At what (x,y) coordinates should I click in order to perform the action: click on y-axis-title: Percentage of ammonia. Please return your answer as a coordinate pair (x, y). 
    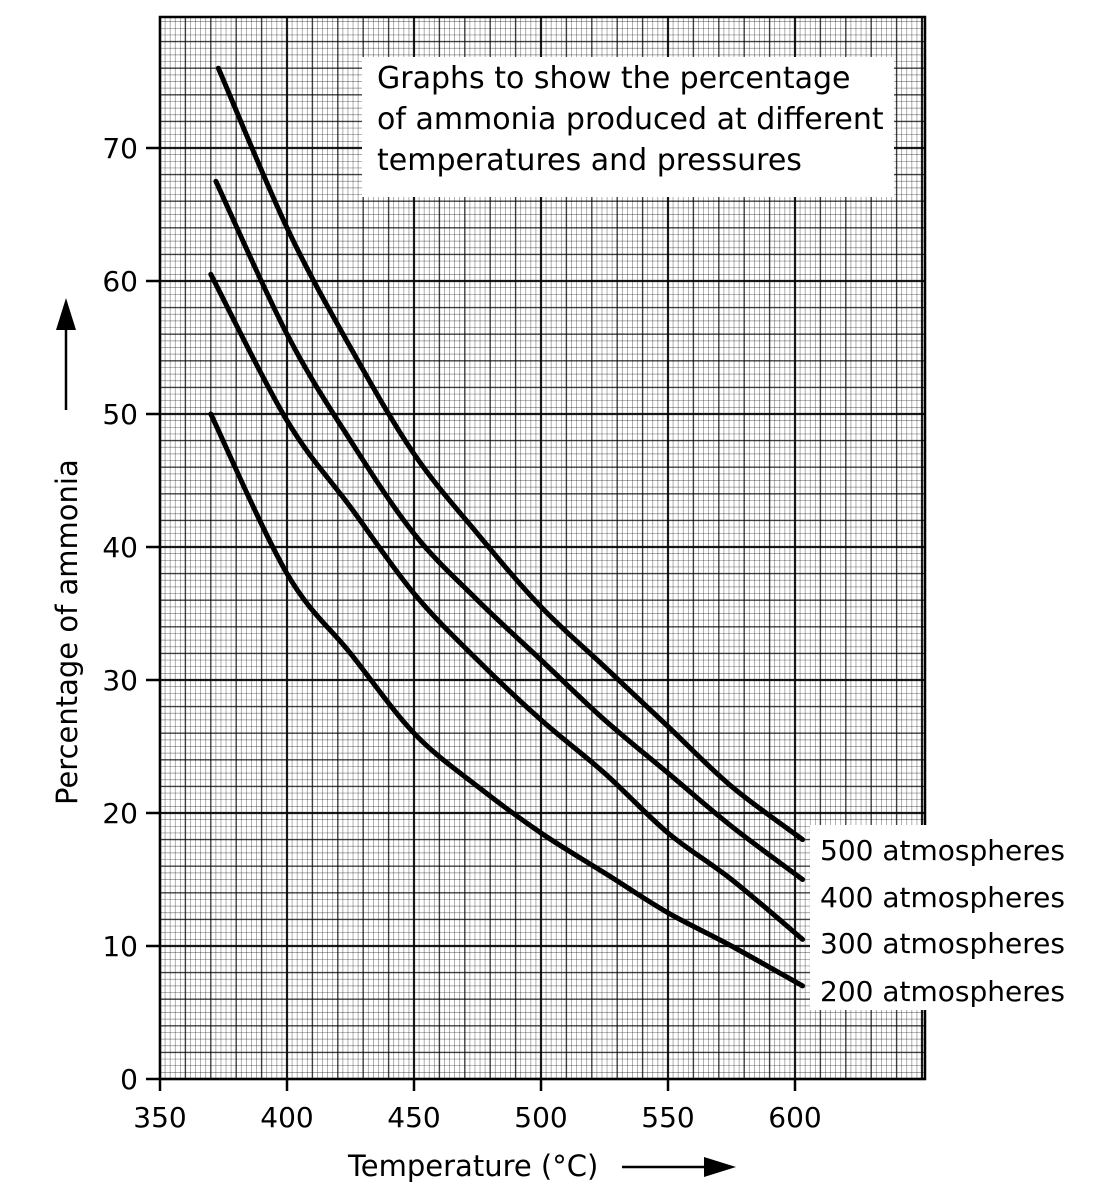
    Looking at the image, I should click on (67, 632).